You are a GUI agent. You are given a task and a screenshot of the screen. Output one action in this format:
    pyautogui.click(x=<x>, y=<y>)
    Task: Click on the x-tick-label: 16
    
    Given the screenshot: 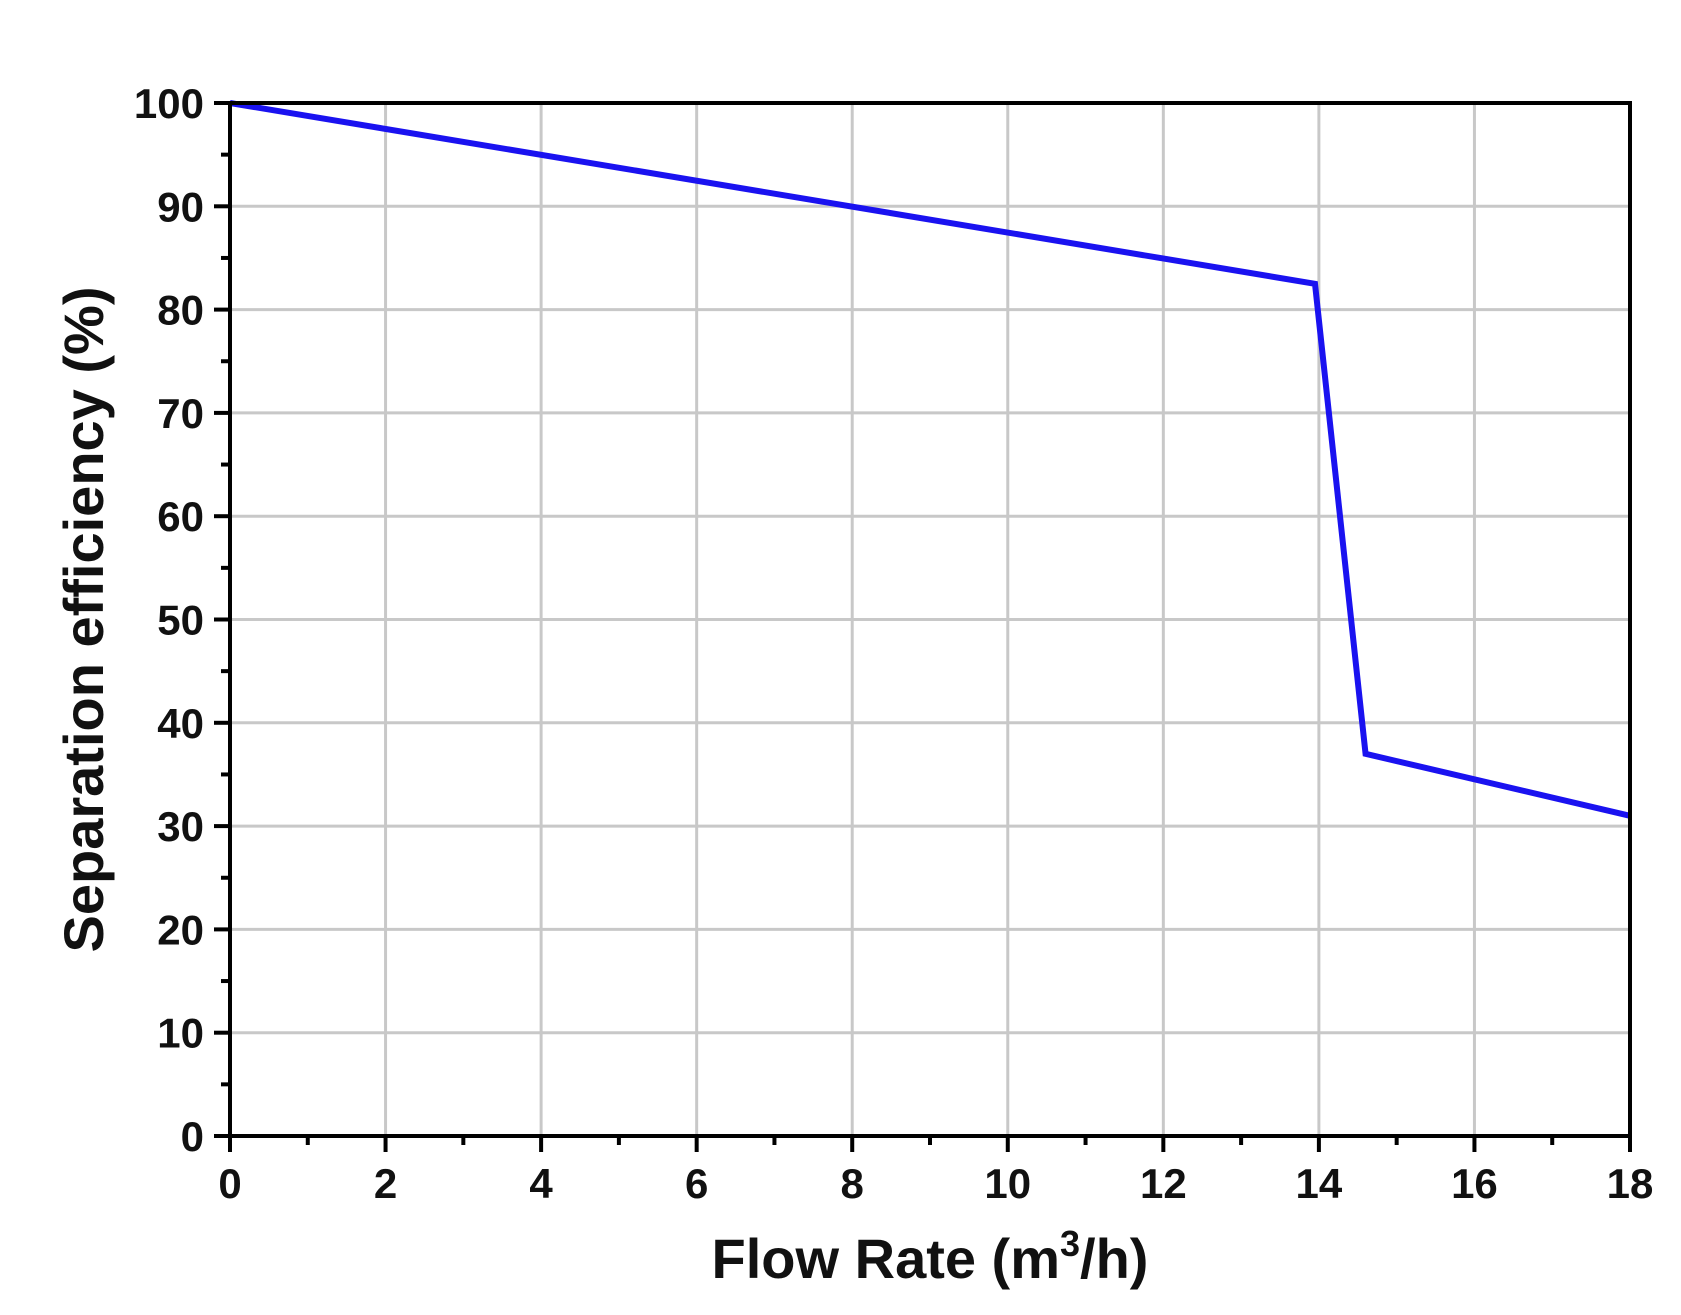 What is the action you would take?
    pyautogui.click(x=1474, y=1183)
    